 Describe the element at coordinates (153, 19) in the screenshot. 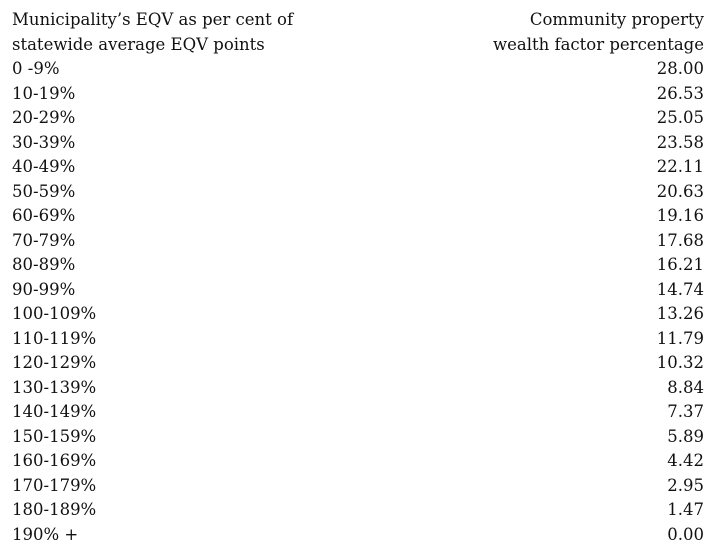

I see `column-header-eqv: Municipality’s EQV as per cent of` at that location.